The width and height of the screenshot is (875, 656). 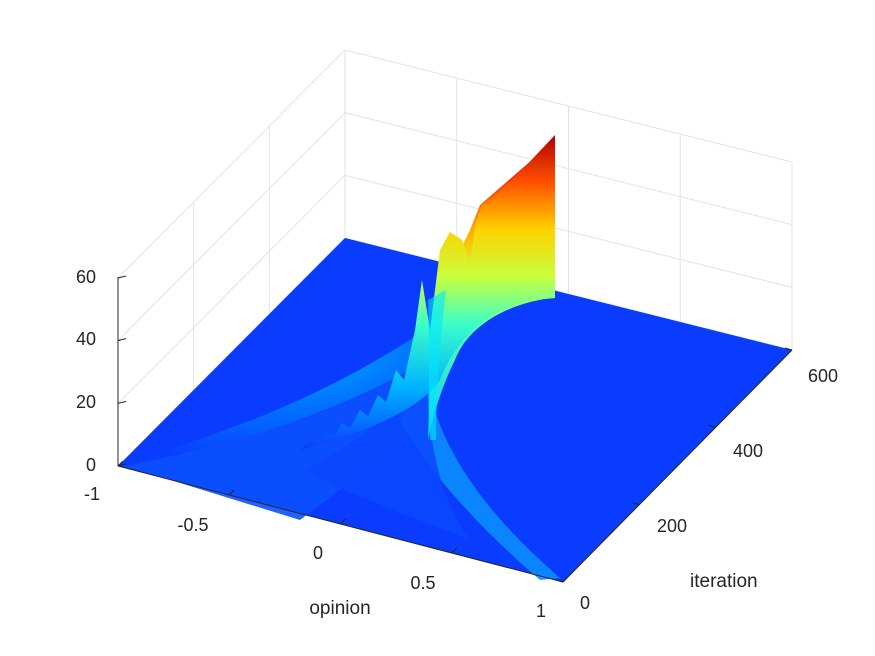 I want to click on ridge-bumps, so click(x=427, y=292).